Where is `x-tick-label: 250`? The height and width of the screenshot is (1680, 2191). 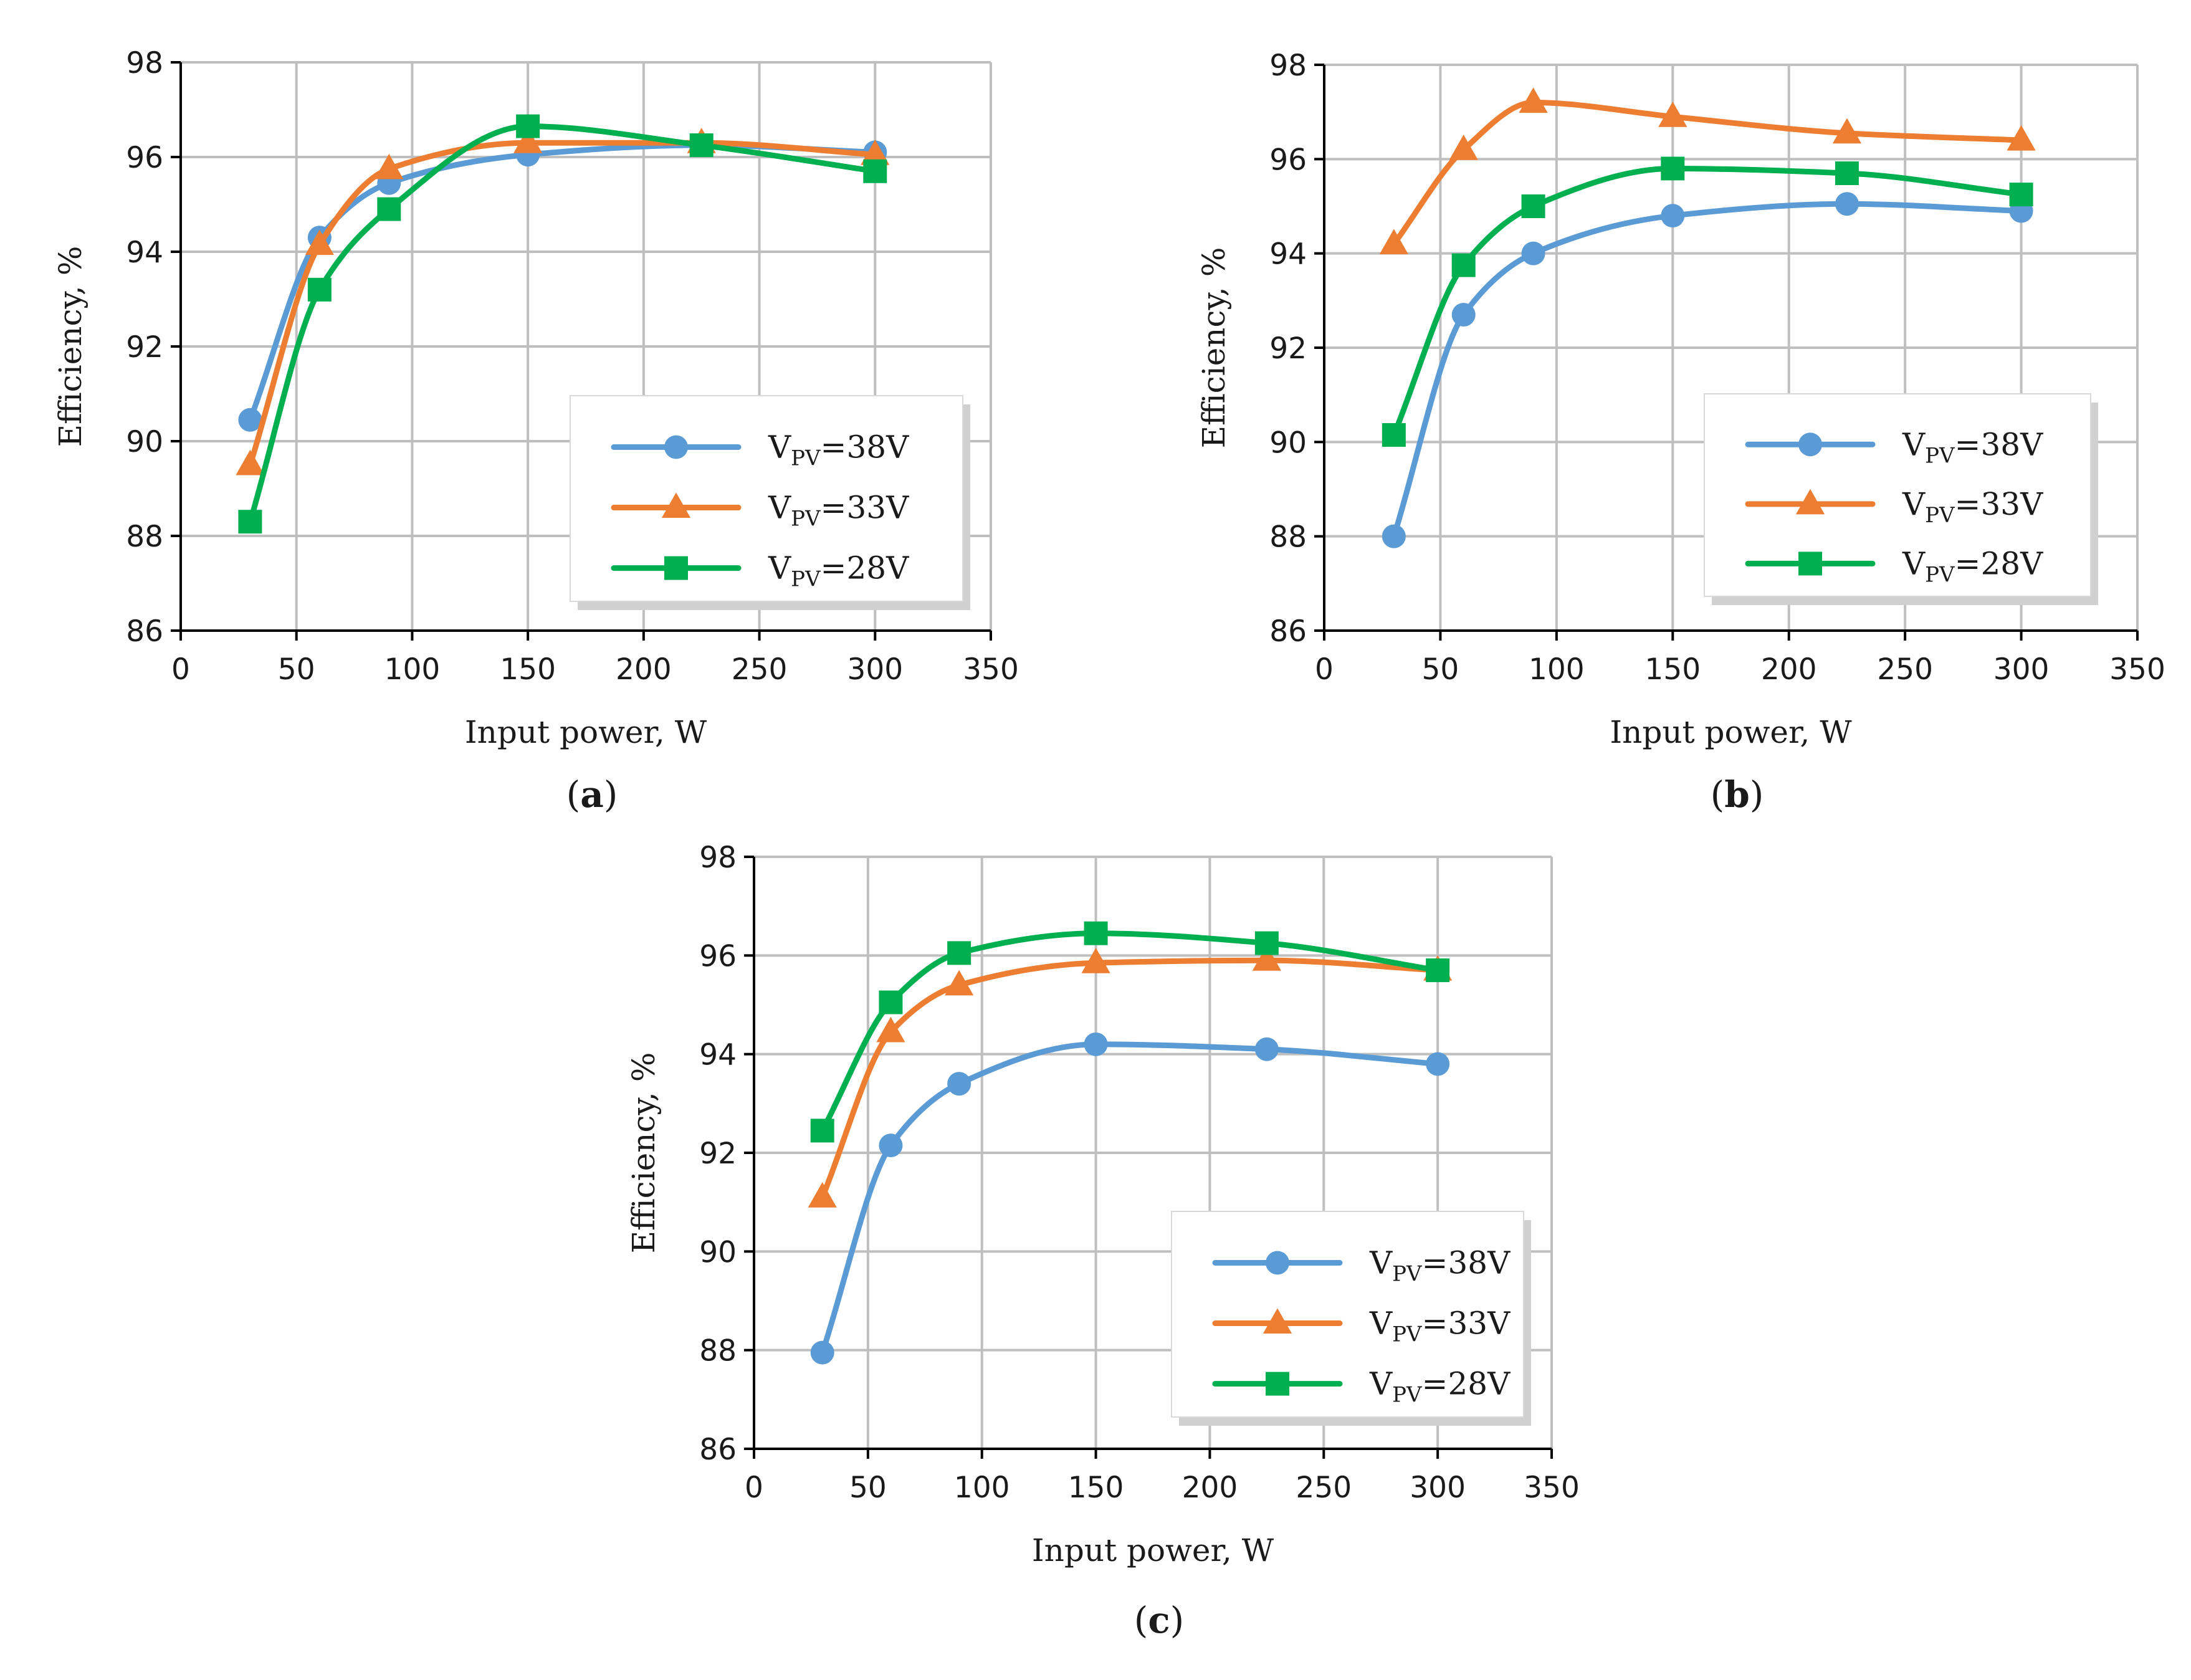 x-tick-label: 250 is located at coordinates (760, 669).